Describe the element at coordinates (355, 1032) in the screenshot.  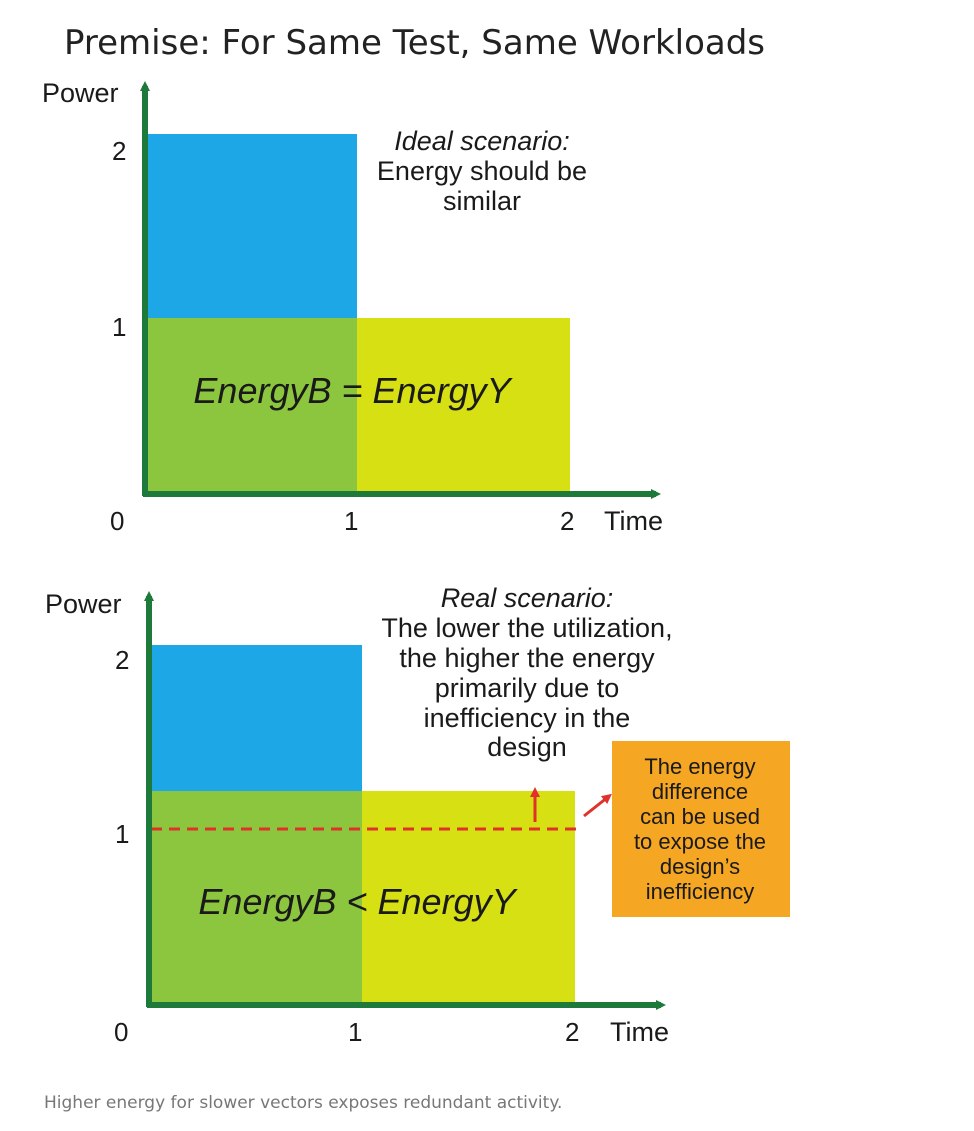
I see `bottom-x-tick-1: 1` at that location.